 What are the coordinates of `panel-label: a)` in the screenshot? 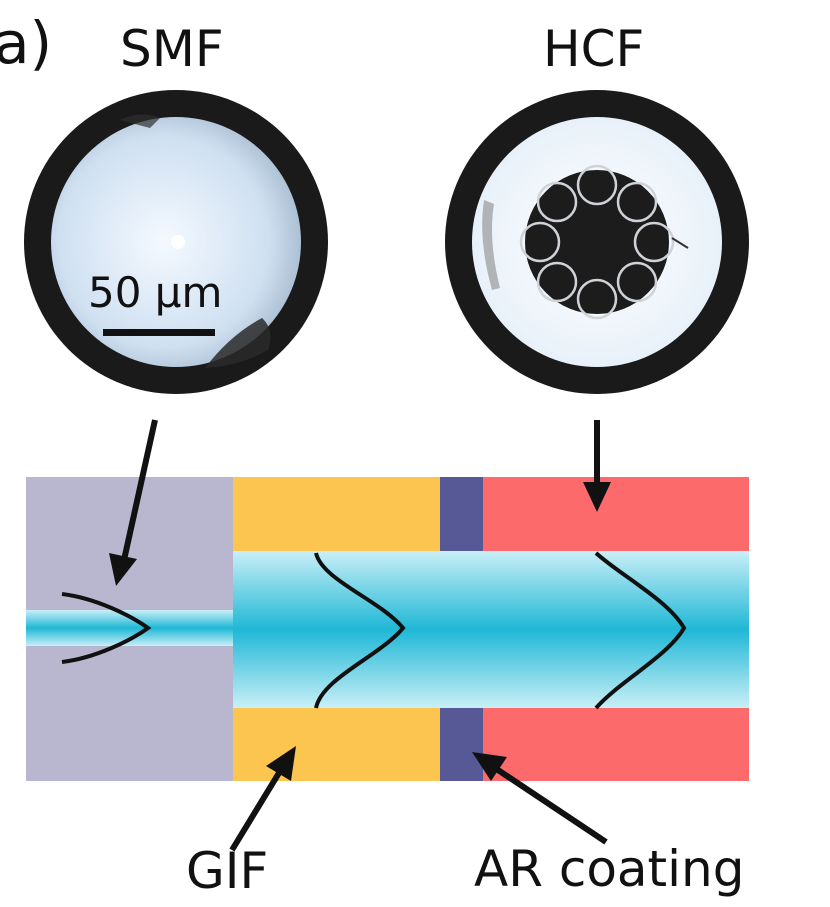 It's located at (26, 43).